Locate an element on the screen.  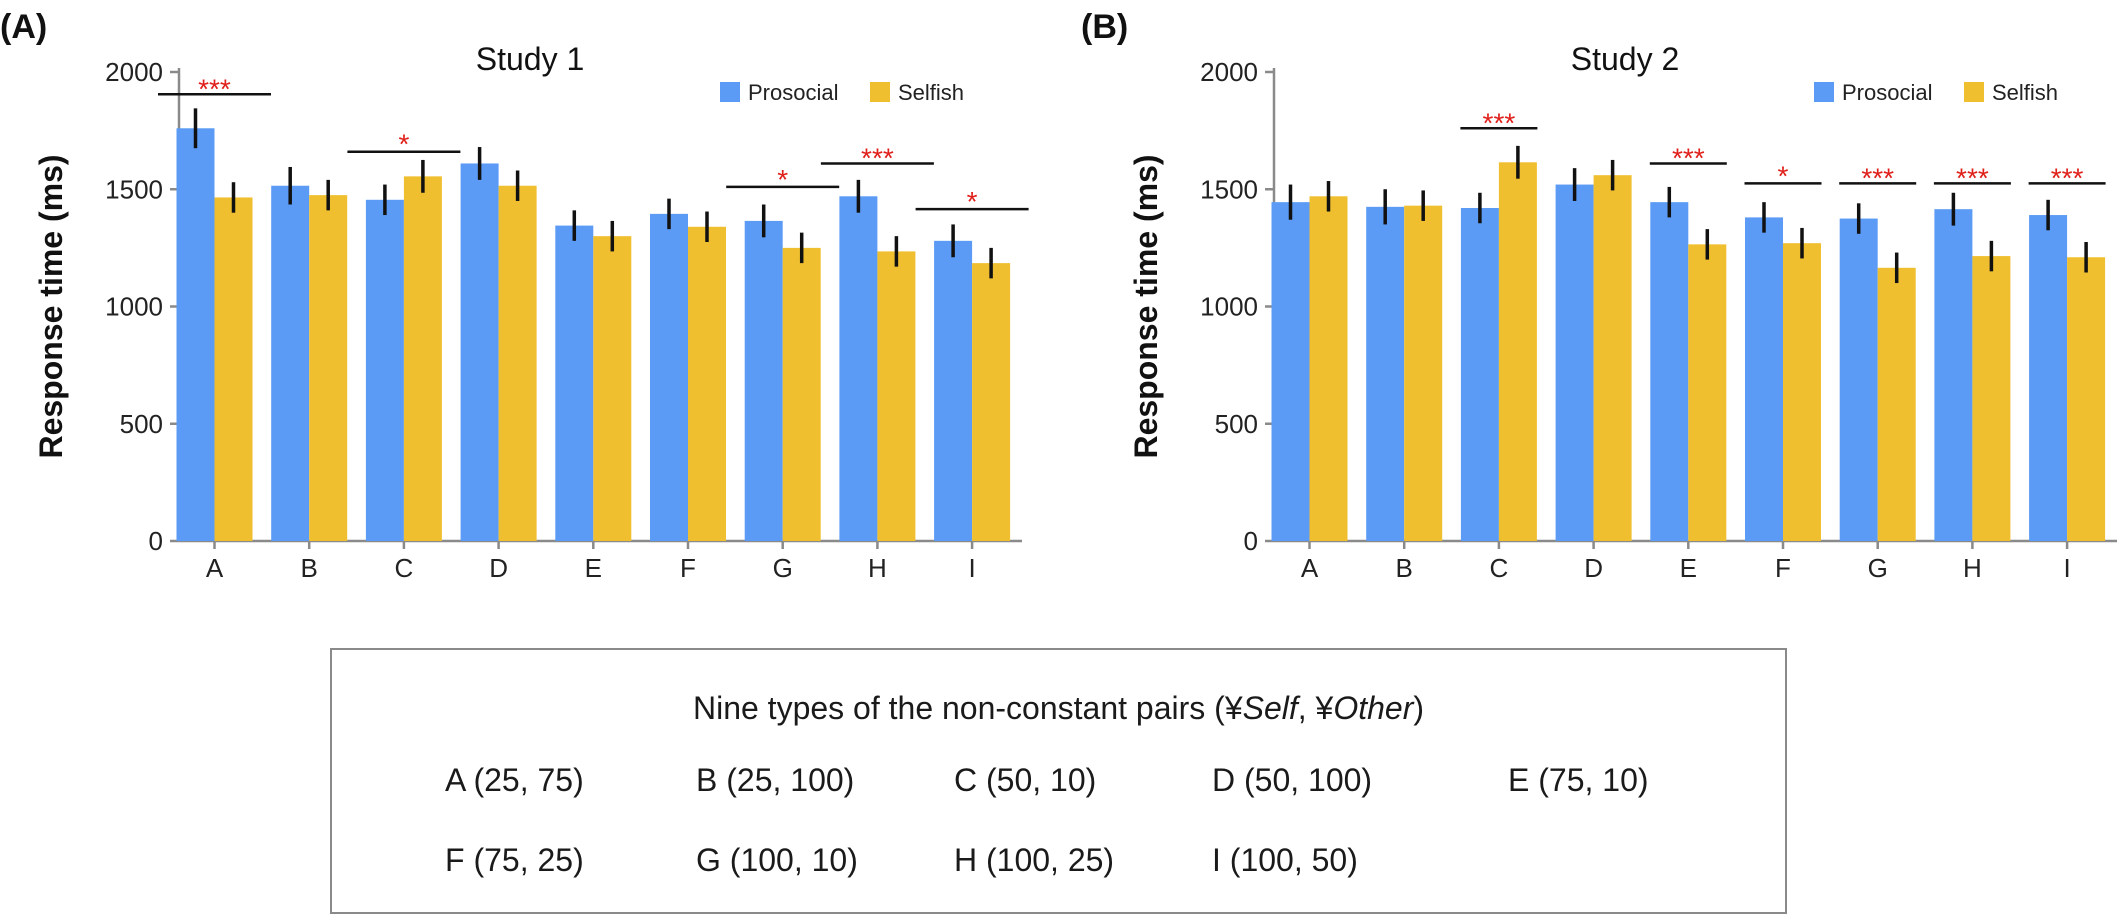
pair-type-item: A (25, 75) is located at coordinates (514, 780).